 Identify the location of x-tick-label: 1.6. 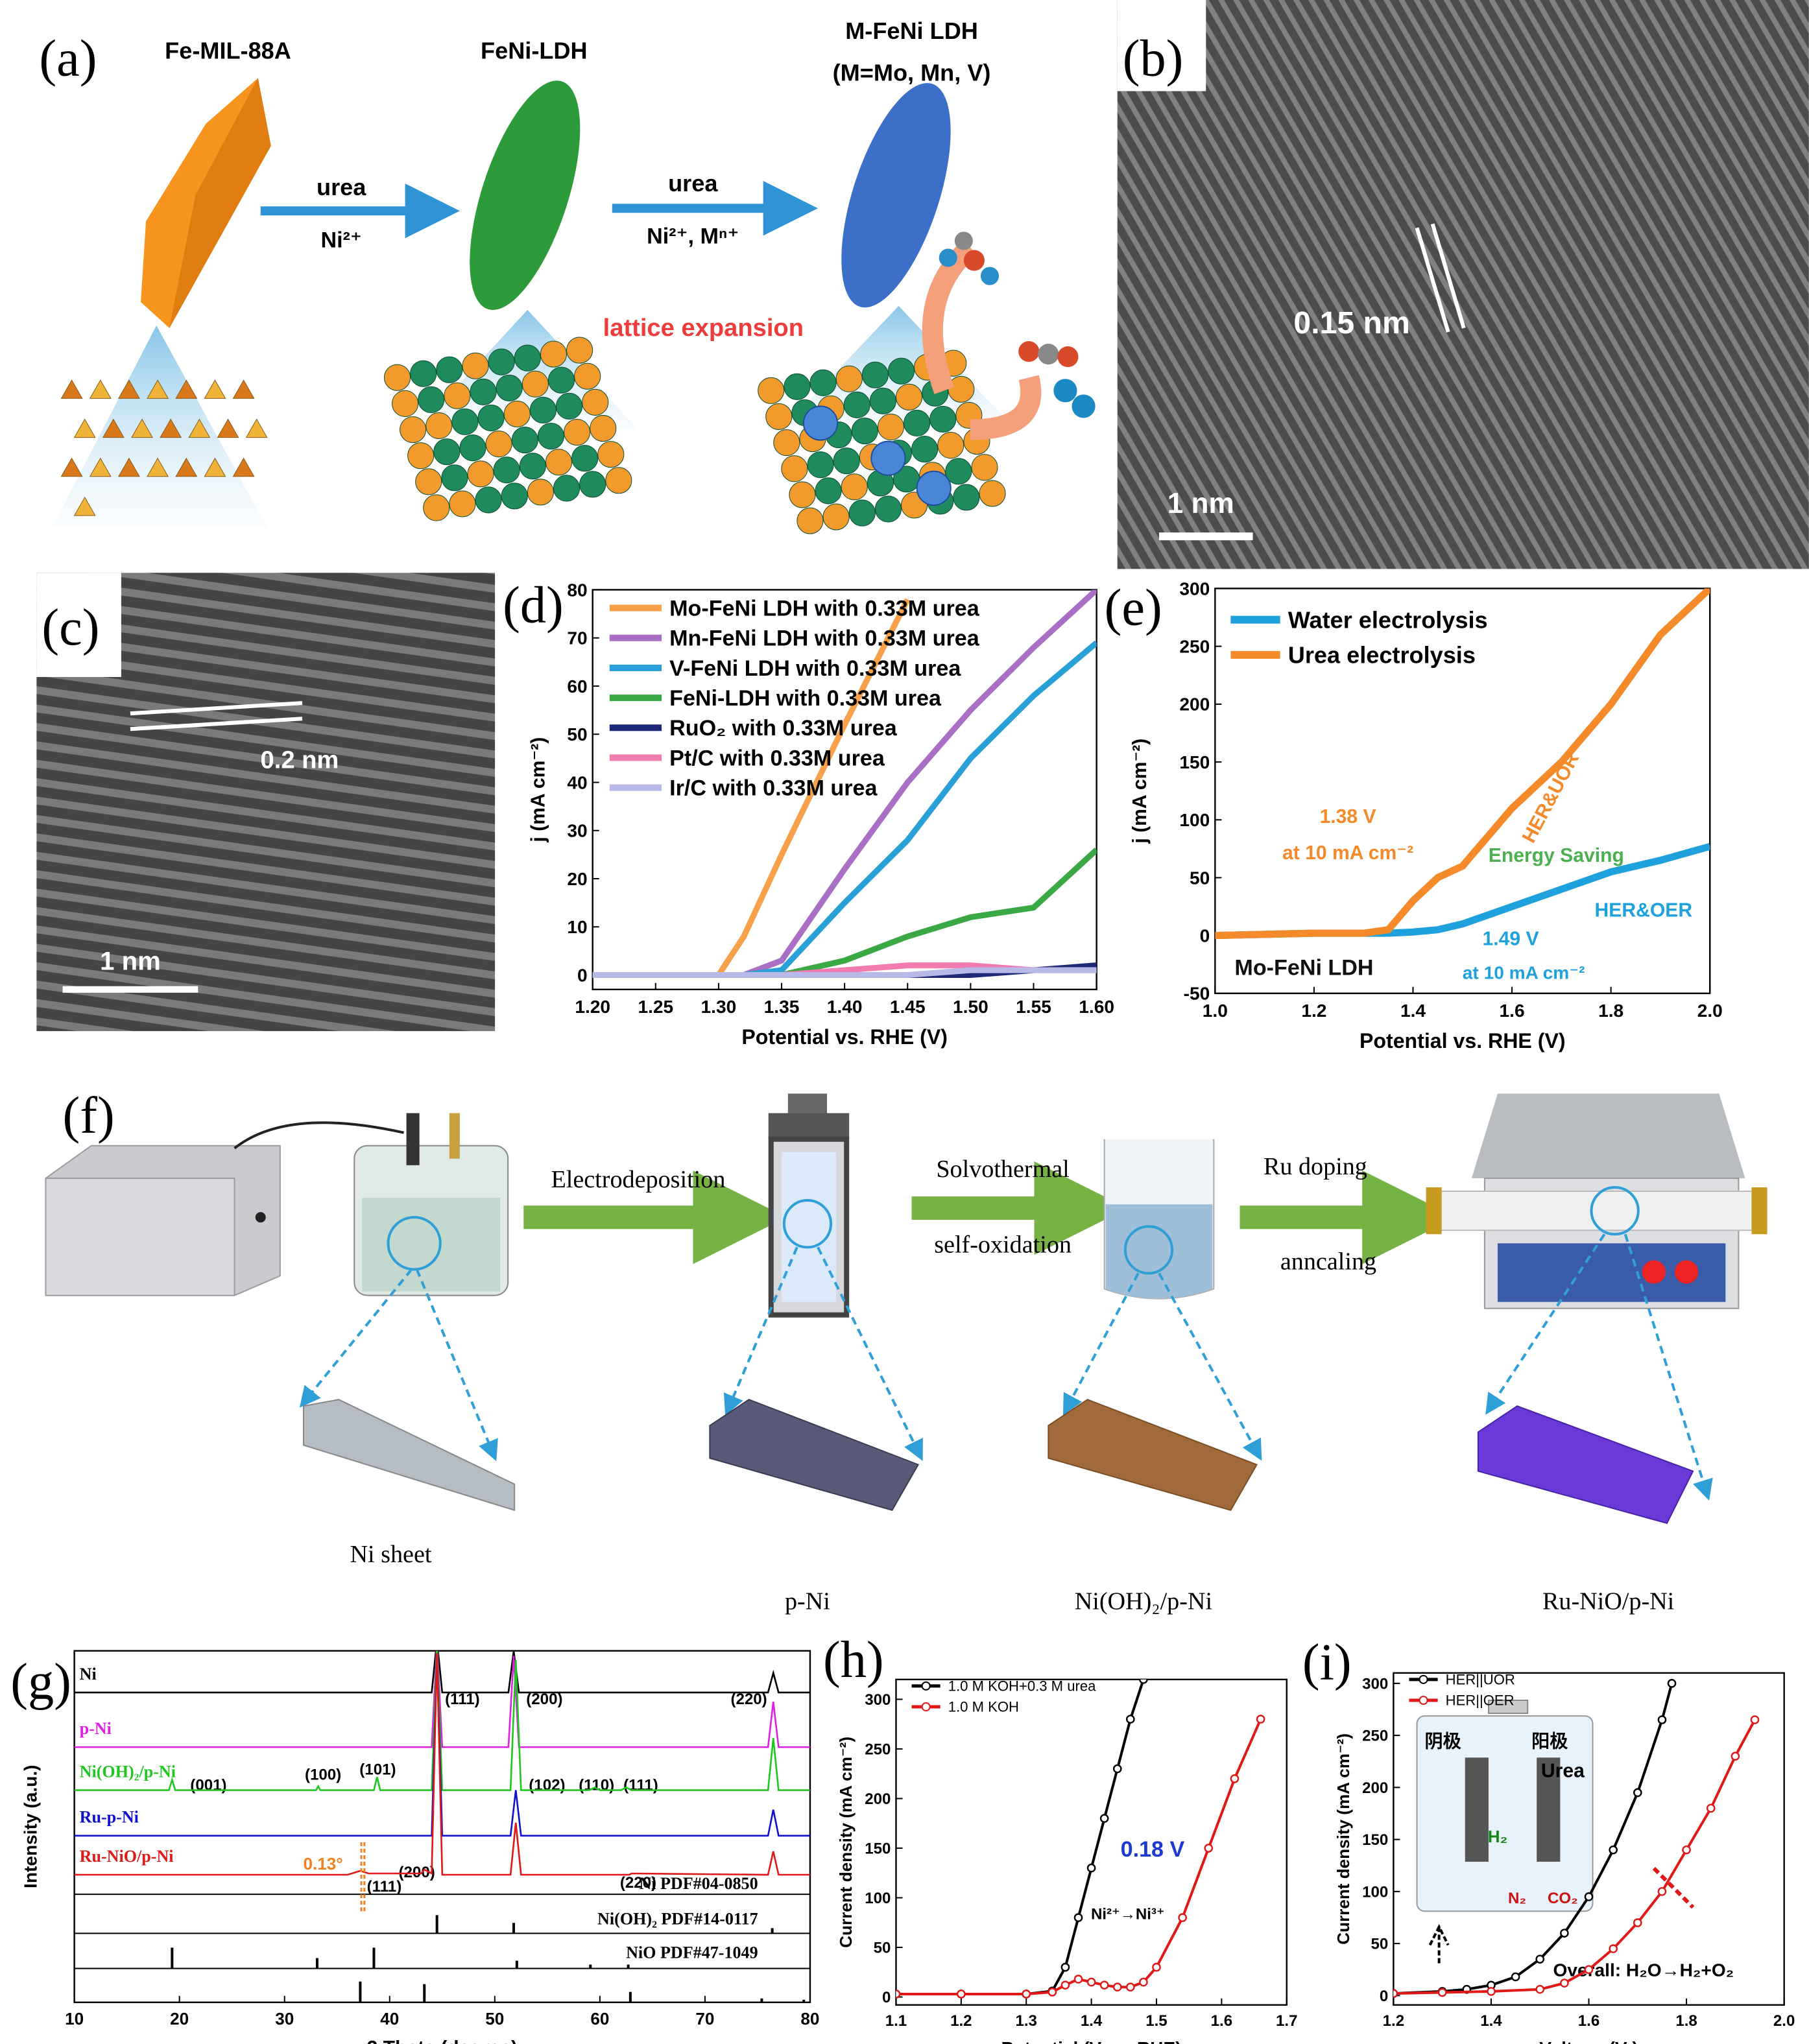
(1588, 2021).